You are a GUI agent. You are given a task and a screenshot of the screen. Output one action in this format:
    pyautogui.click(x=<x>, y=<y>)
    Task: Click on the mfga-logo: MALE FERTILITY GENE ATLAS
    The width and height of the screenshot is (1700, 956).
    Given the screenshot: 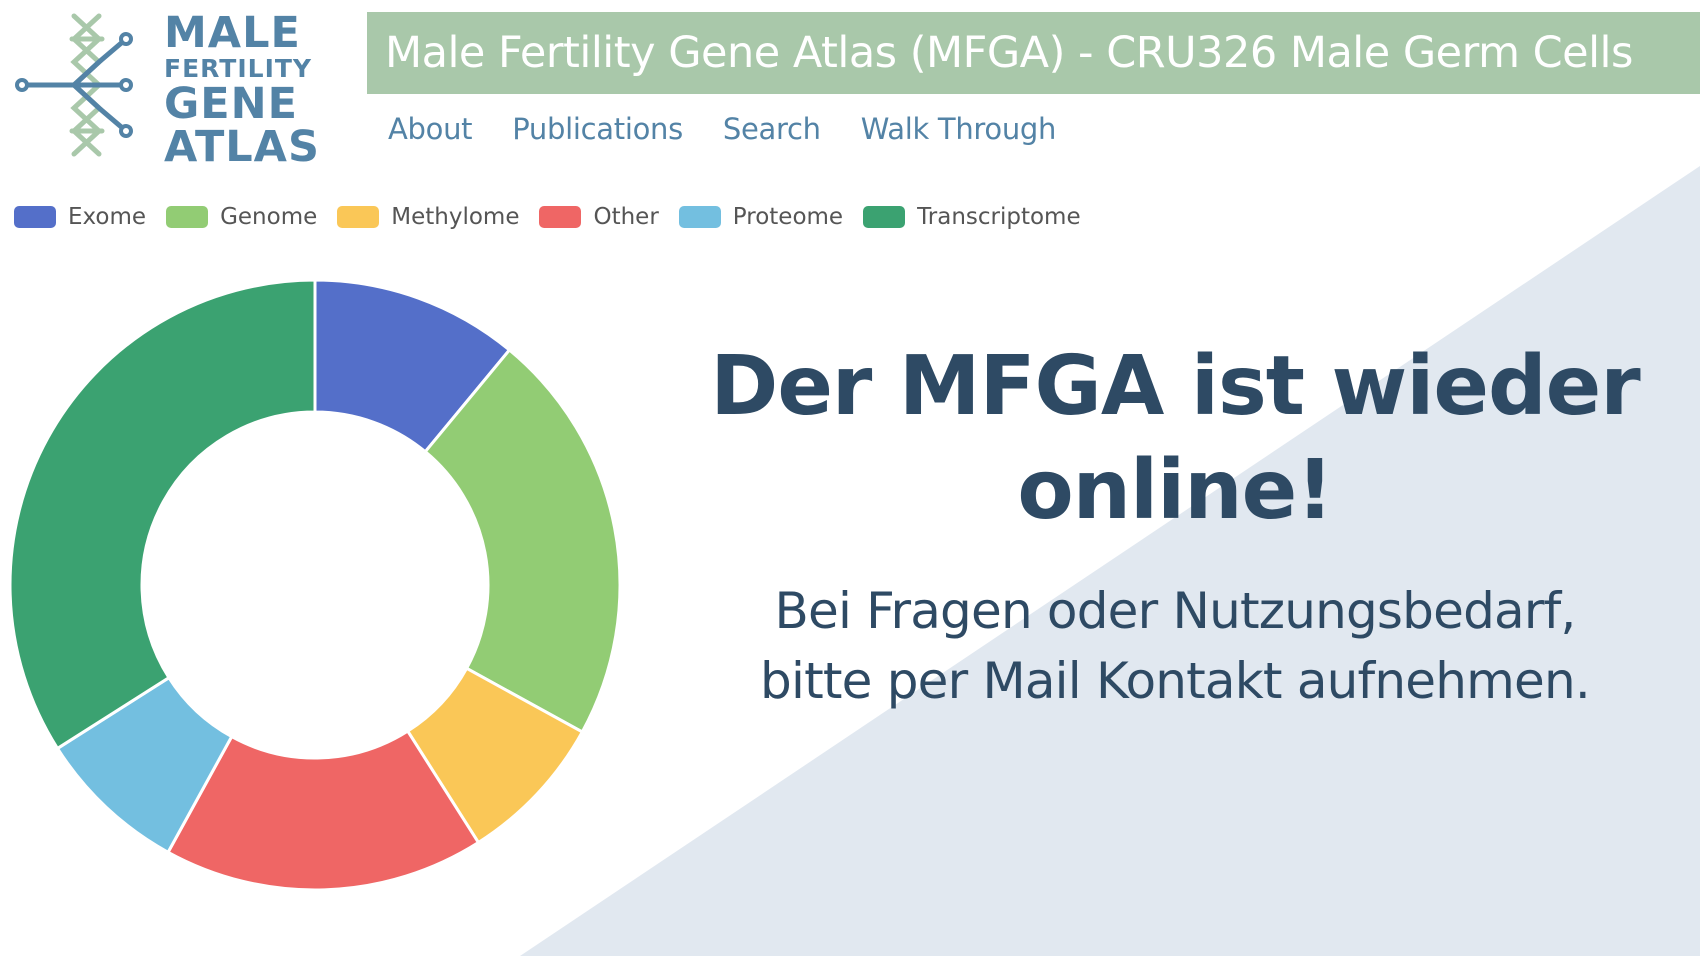 What is the action you would take?
    pyautogui.click(x=166, y=90)
    